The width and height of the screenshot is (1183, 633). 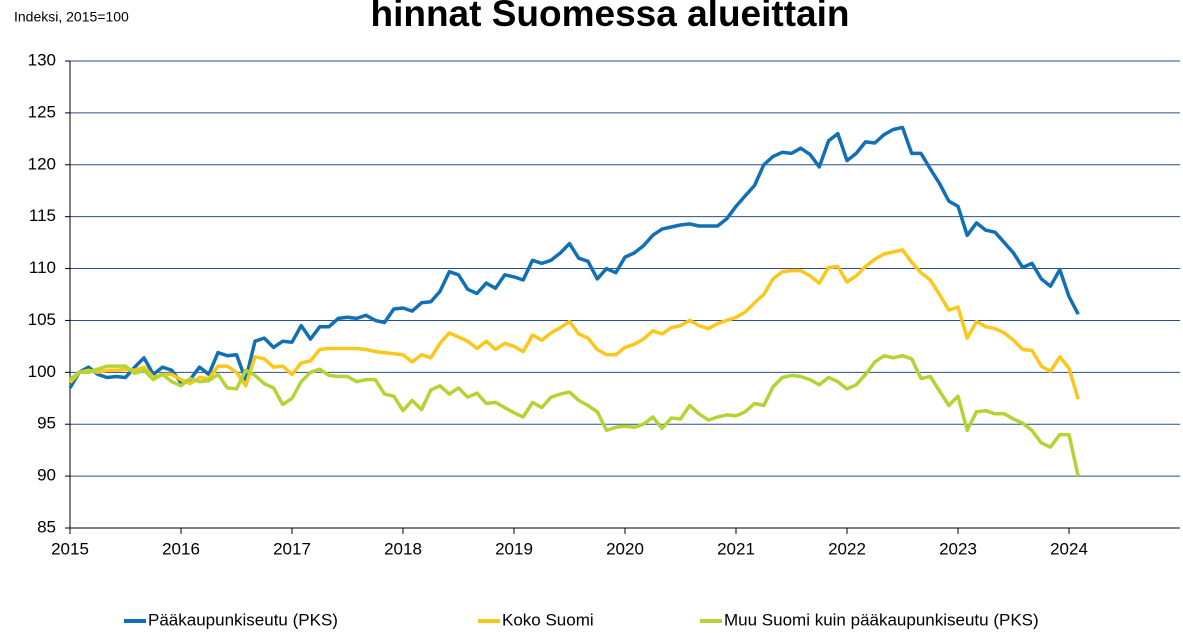 What do you see at coordinates (42, 215) in the screenshot?
I see `y-tick-label: 115` at bounding box center [42, 215].